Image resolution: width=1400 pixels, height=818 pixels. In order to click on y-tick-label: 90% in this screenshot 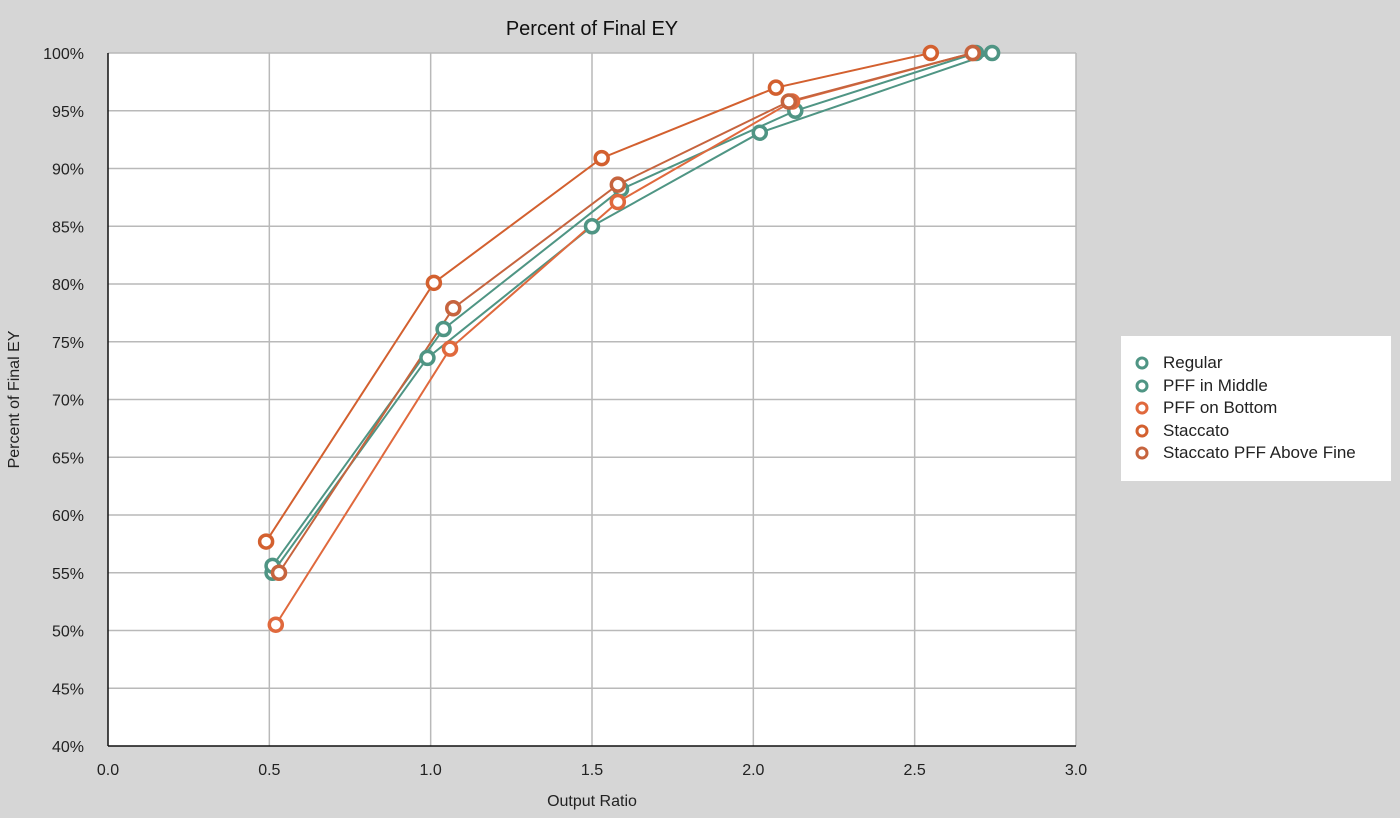, I will do `click(68, 170)`.